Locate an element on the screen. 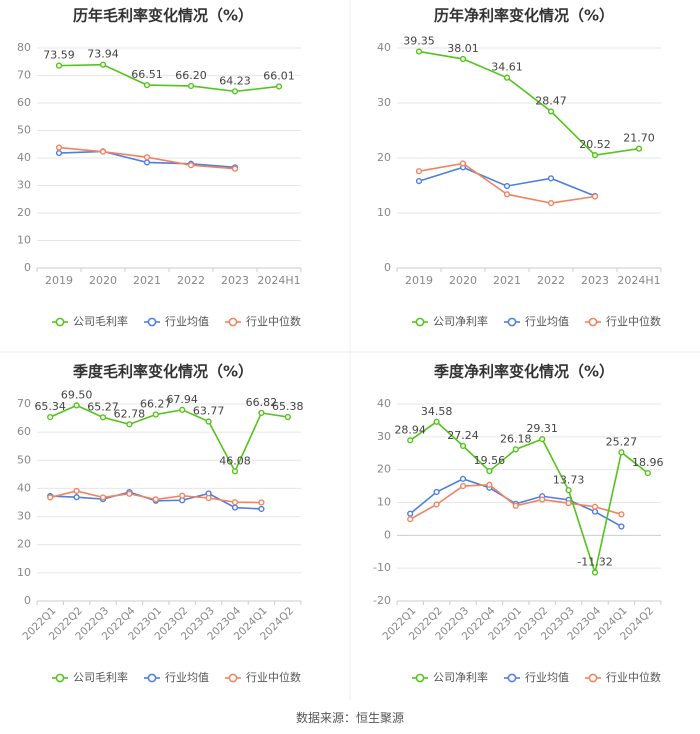 The height and width of the screenshot is (734, 700). x-tick-label: 2022 is located at coordinates (191, 280).